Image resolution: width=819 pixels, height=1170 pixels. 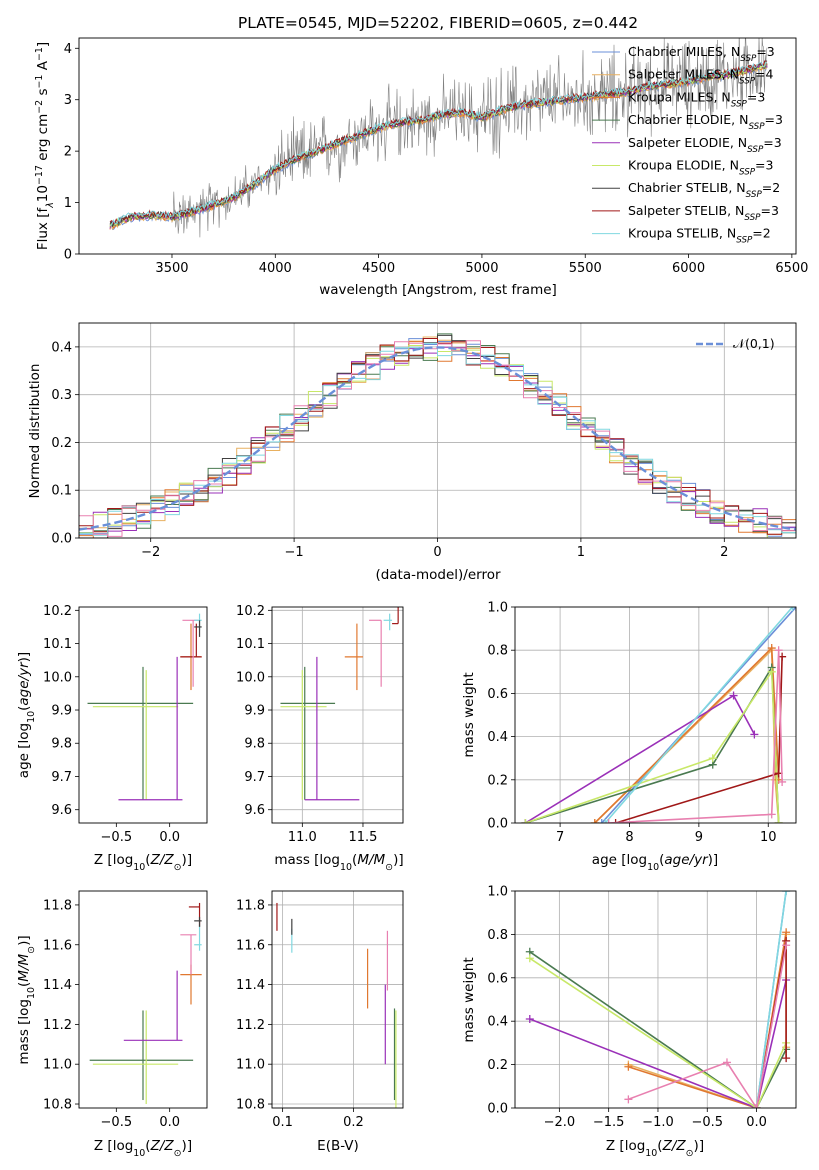 I want to click on age-vs-mass-axes-spines, so click(x=337, y=715).